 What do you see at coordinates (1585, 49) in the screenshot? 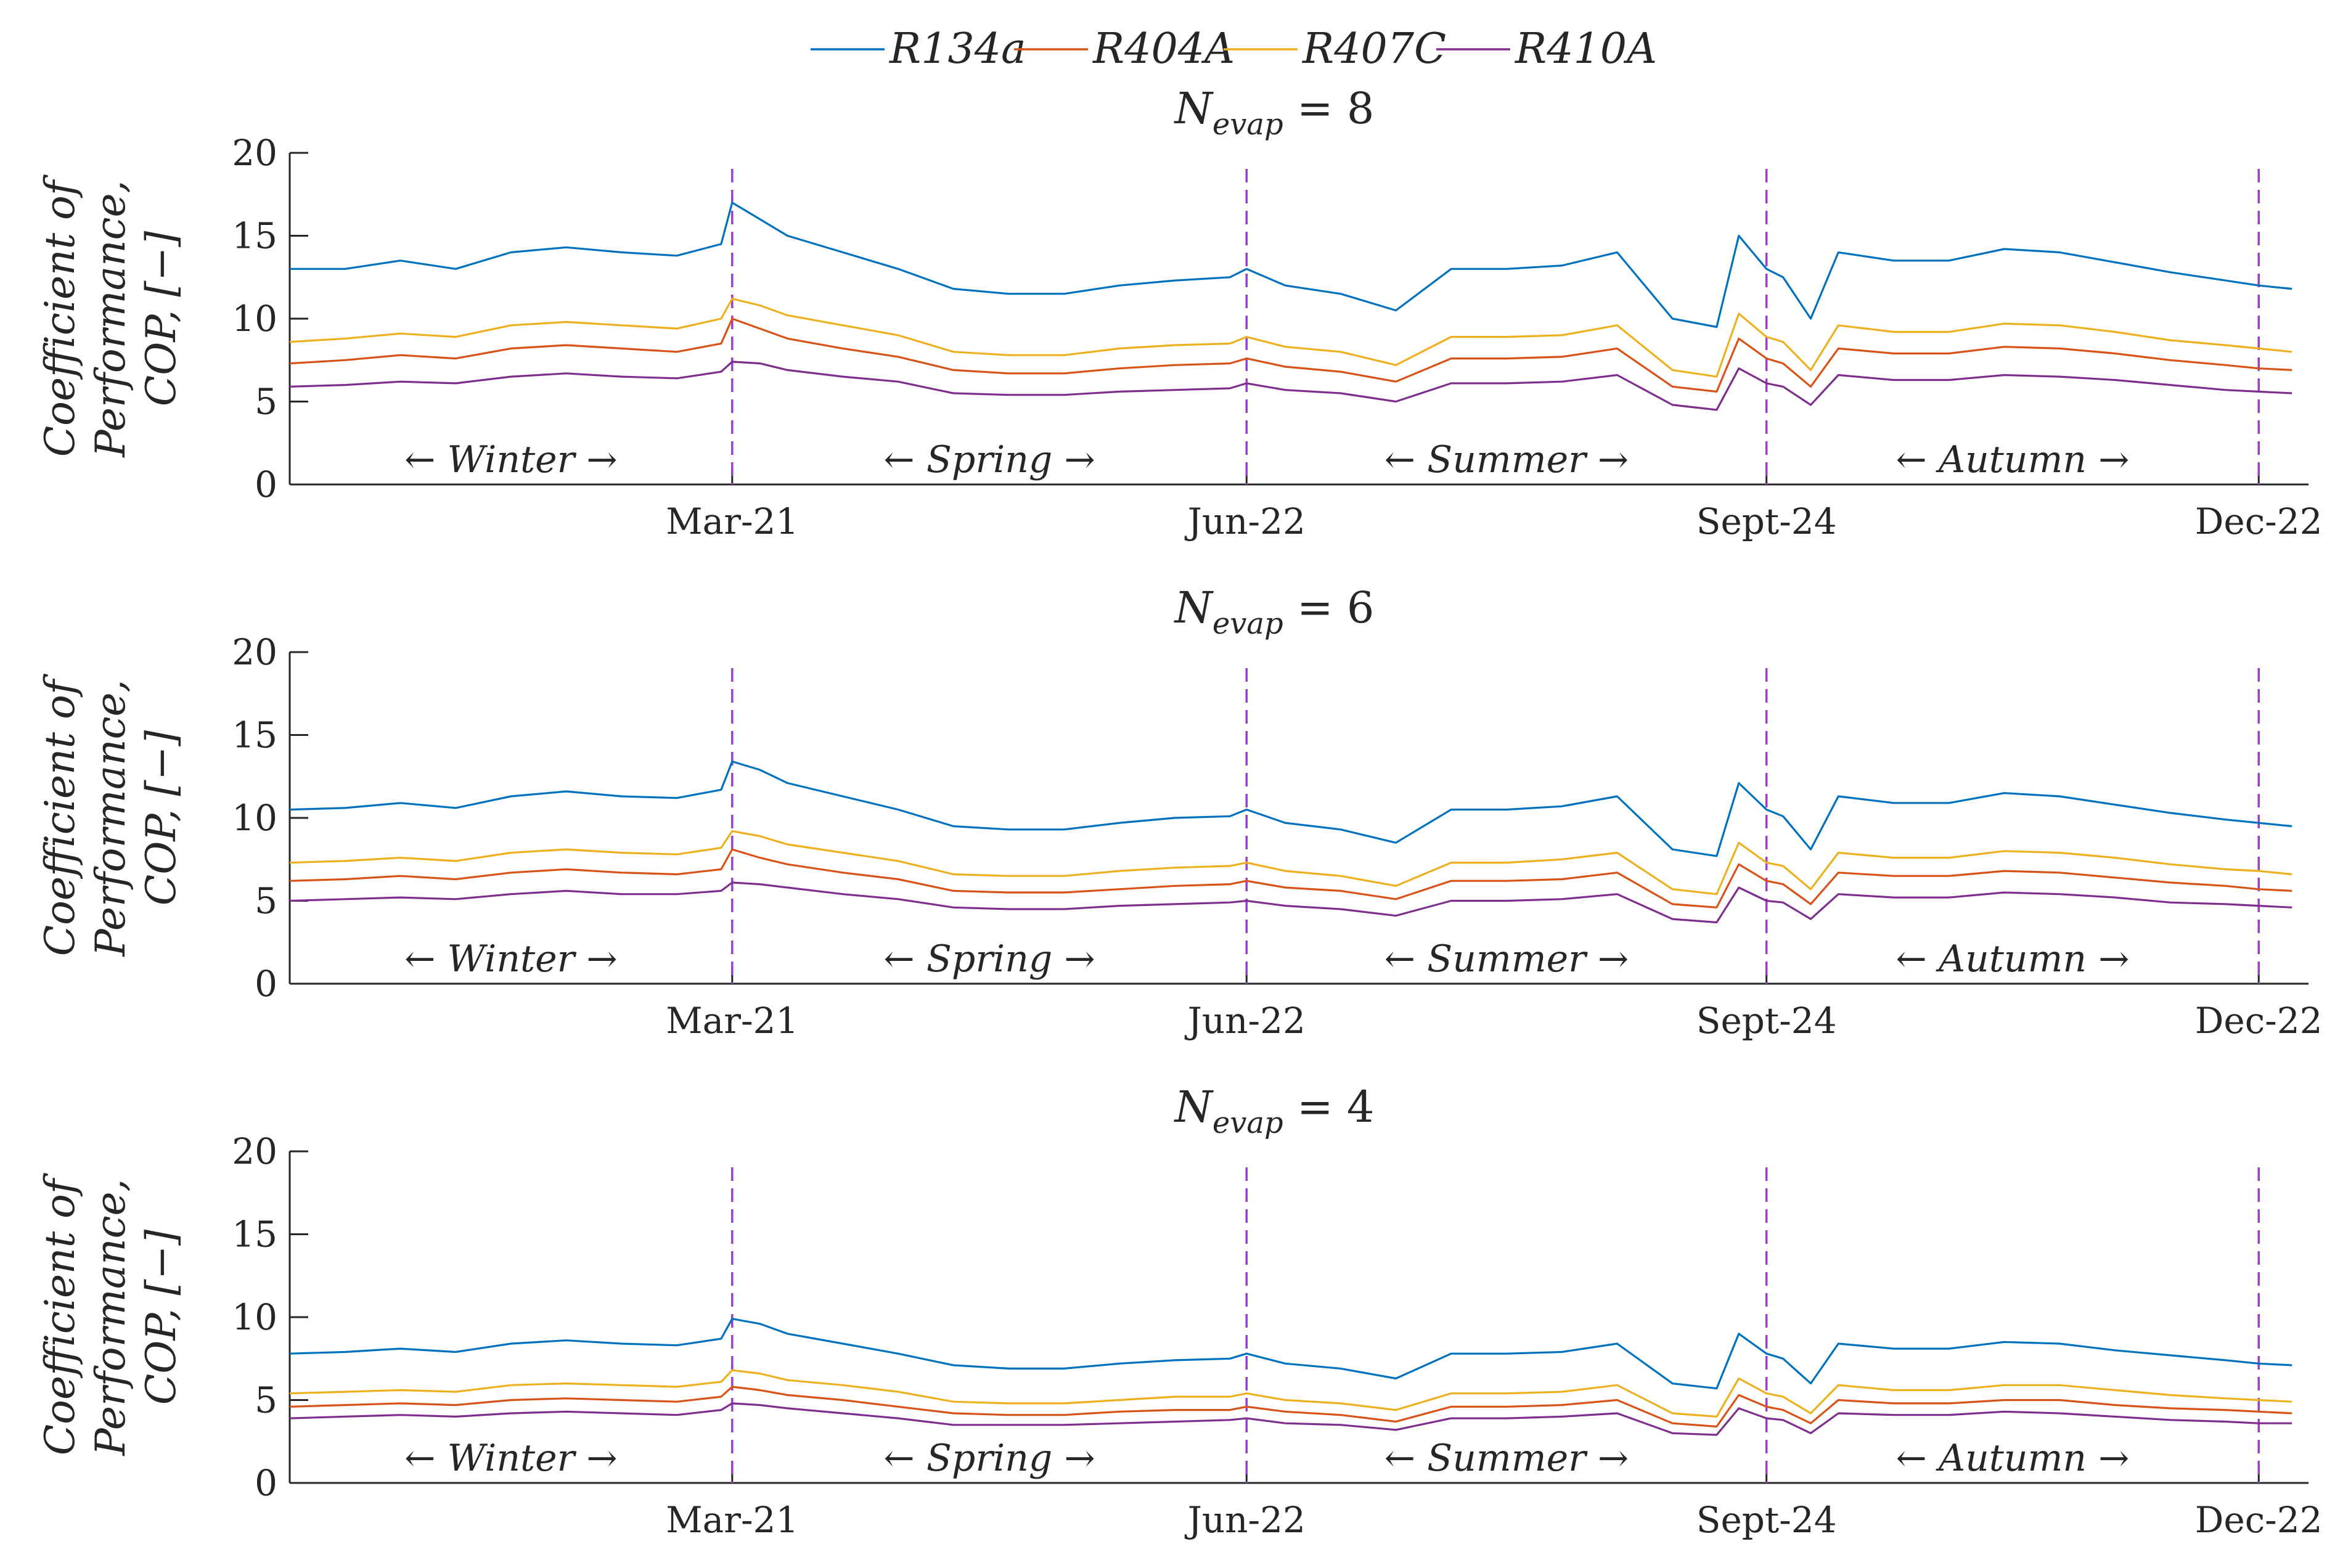
I see `legend-label-r410a: R410A` at bounding box center [1585, 49].